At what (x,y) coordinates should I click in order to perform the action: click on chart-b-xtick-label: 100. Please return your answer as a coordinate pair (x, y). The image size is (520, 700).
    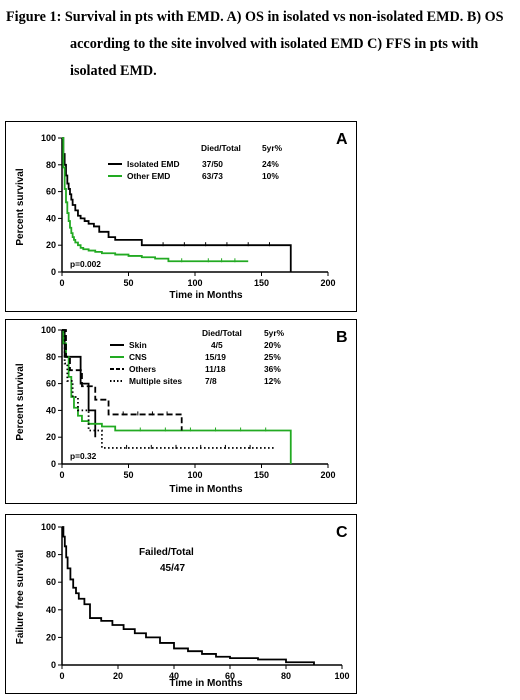
    Looking at the image, I should click on (194, 475).